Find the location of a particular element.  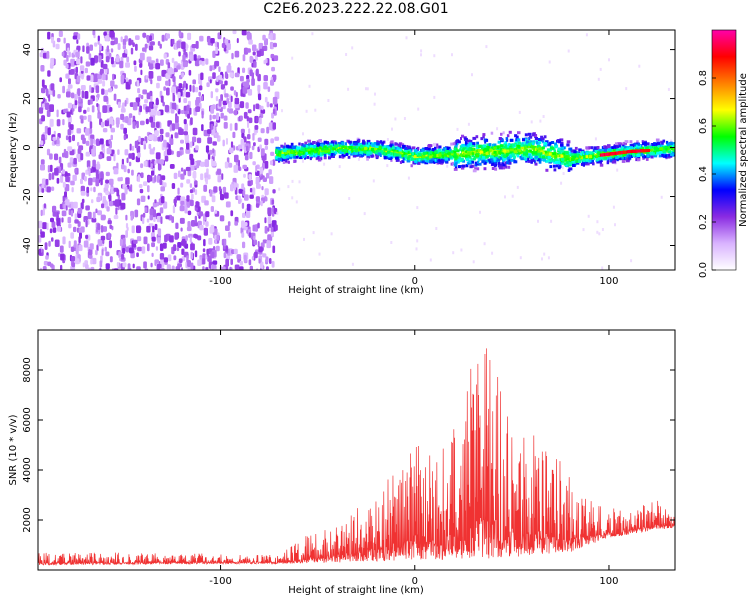

snr-x-label: Height of straight line (km) is located at coordinates (356, 590).